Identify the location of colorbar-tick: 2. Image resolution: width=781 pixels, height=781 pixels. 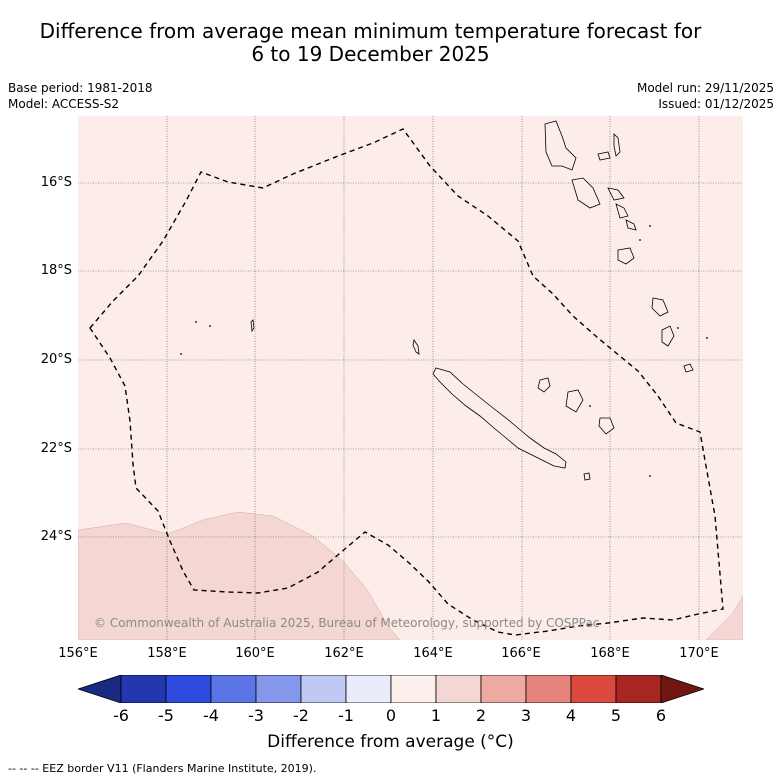
(481, 715).